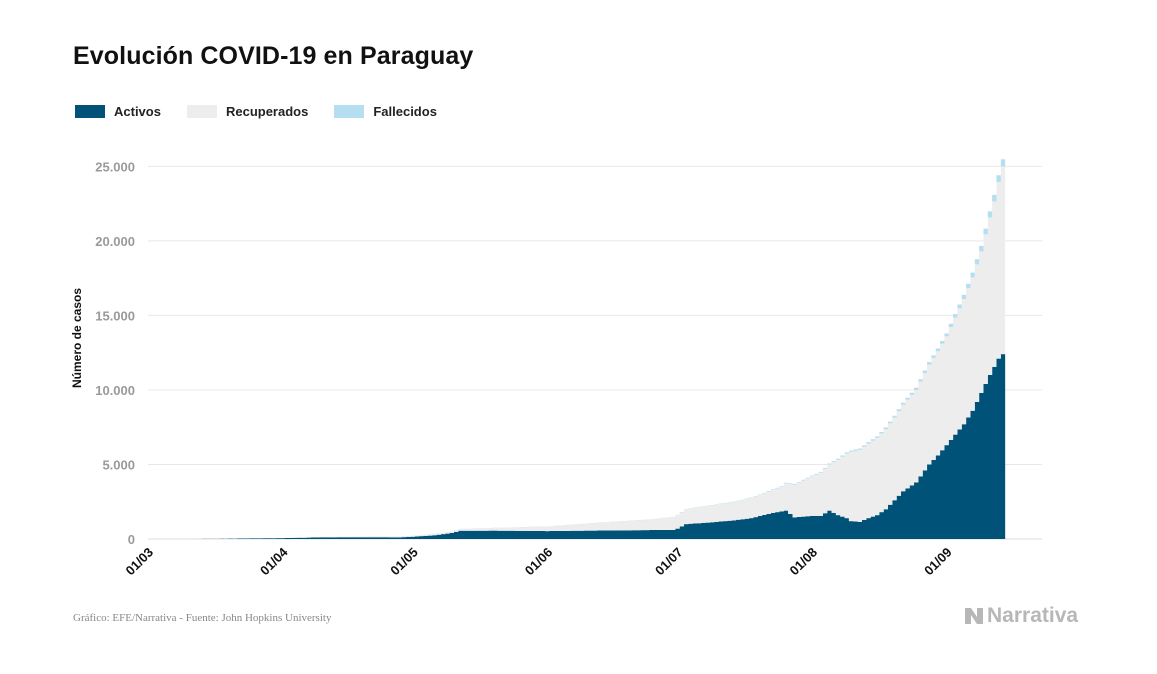 The width and height of the screenshot is (1157, 674). I want to click on narrativa-logo-icon, so click(974, 616).